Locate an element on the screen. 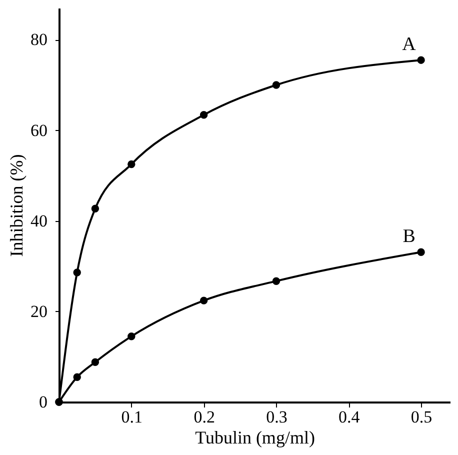 The width and height of the screenshot is (458, 455). y-axis-title: Inhibition (%) is located at coordinates (16, 205).